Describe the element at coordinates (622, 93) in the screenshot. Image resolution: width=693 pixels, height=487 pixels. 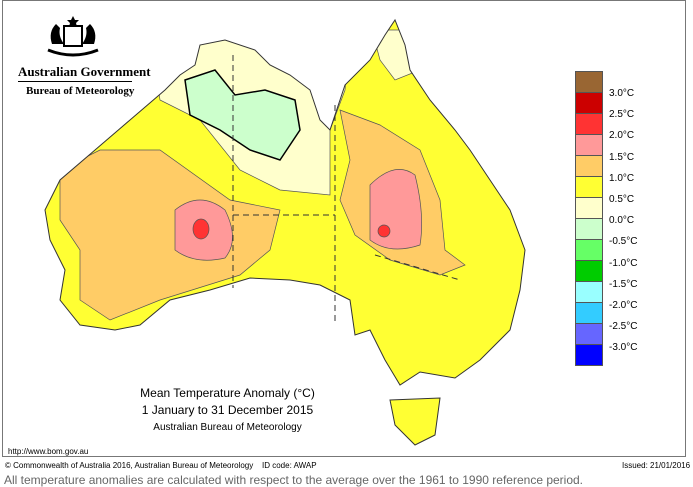
I see `legend-label: 3.0°C` at that location.